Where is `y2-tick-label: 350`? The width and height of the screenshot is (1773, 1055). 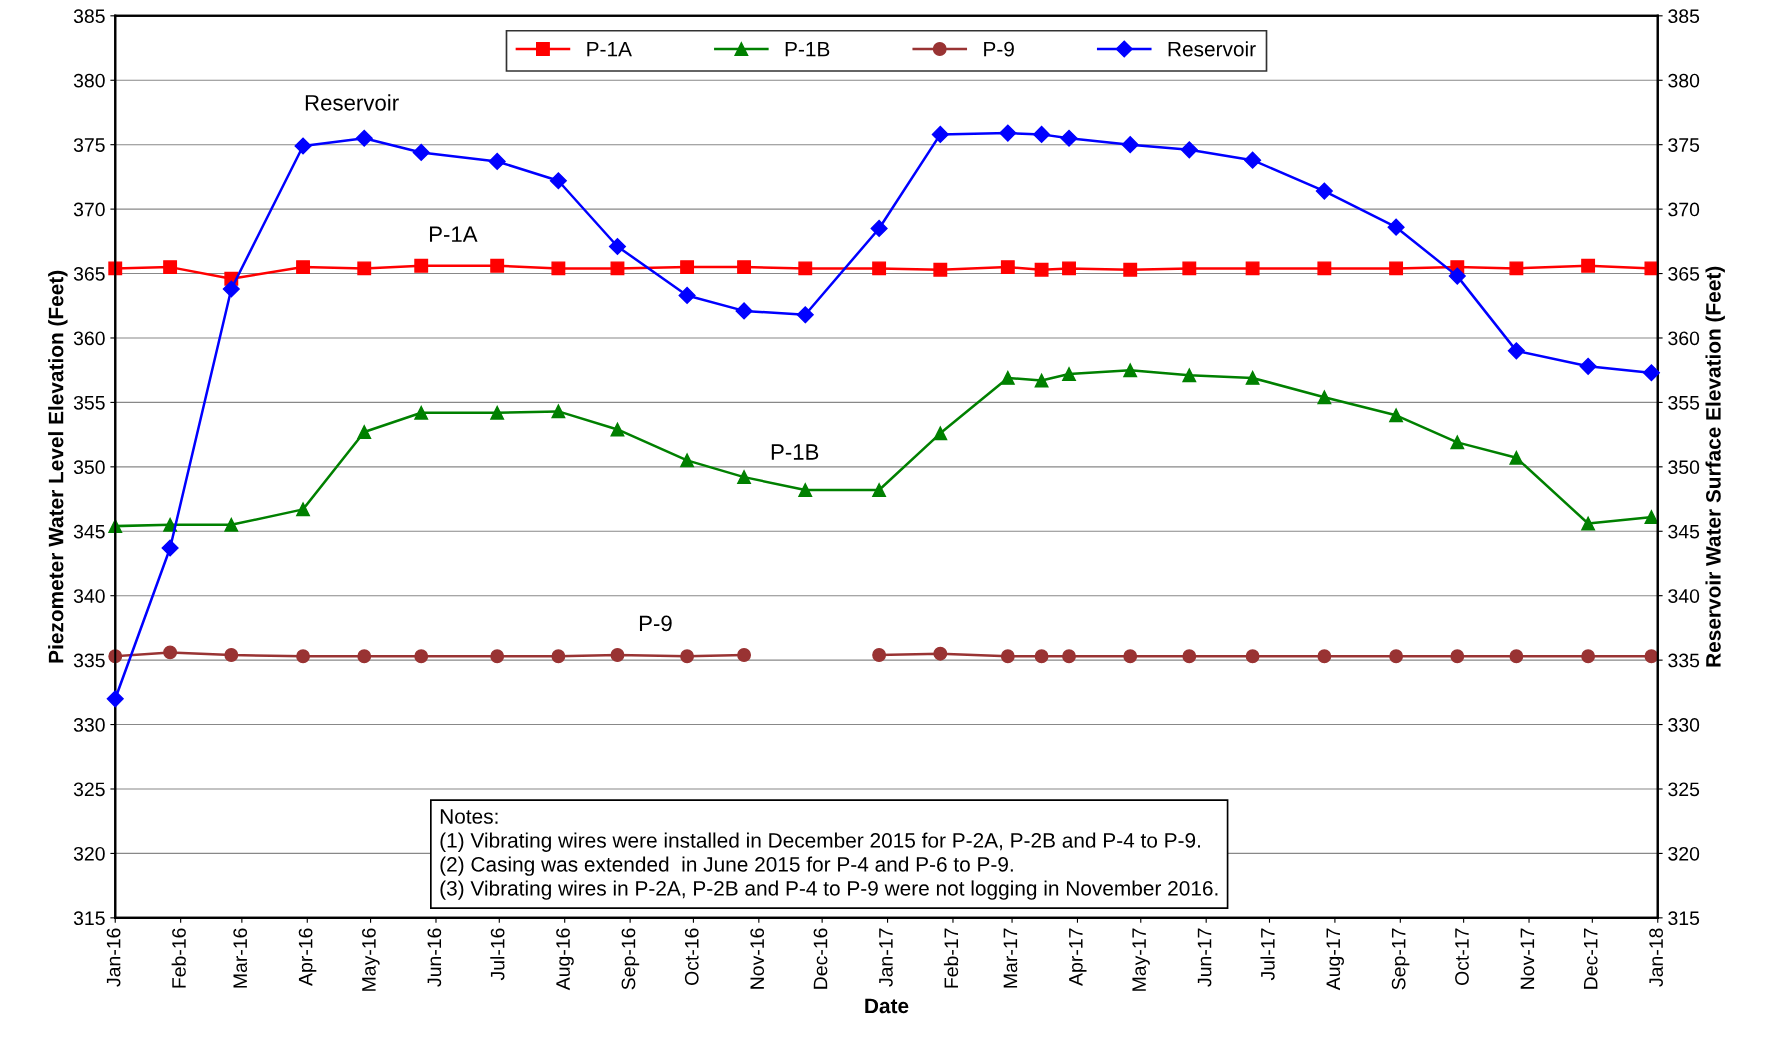 y2-tick-label: 350 is located at coordinates (1684, 467).